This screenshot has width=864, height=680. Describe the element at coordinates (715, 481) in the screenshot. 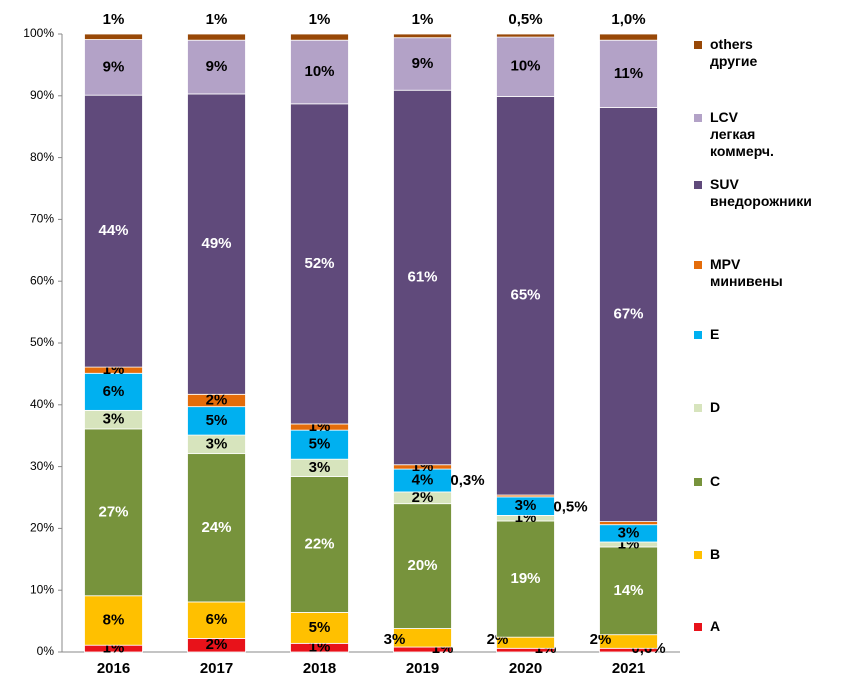

I see `legend-label: C` at that location.